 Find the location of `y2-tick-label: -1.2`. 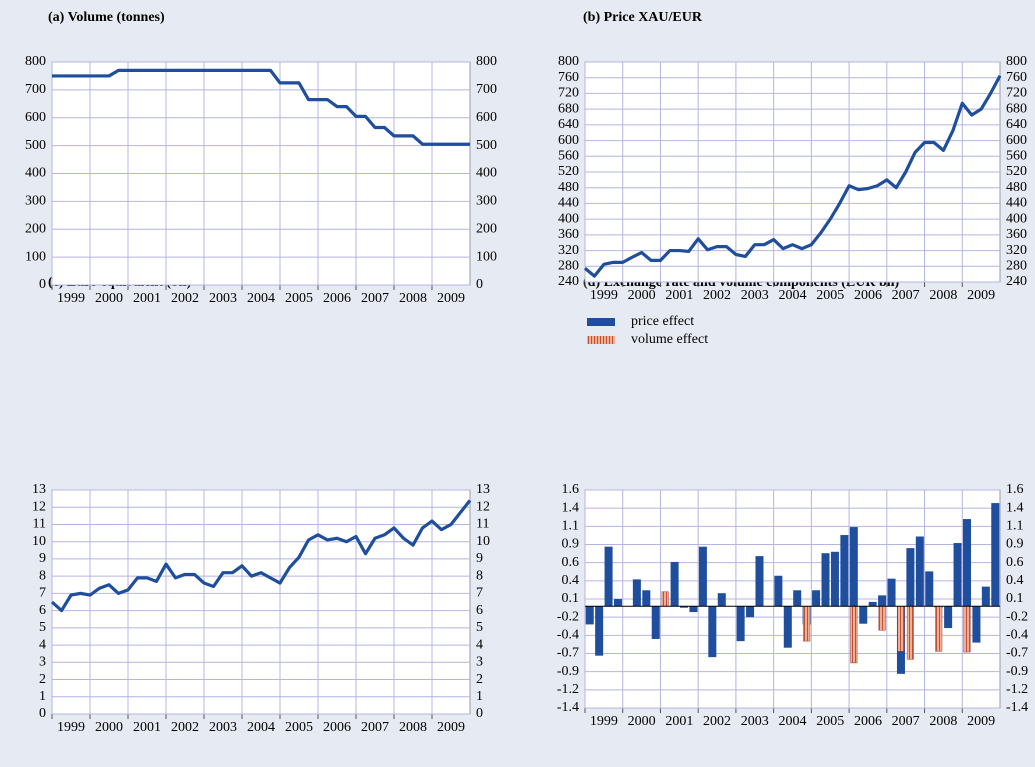

y2-tick-label: -1.2 is located at coordinates (1017, 689).